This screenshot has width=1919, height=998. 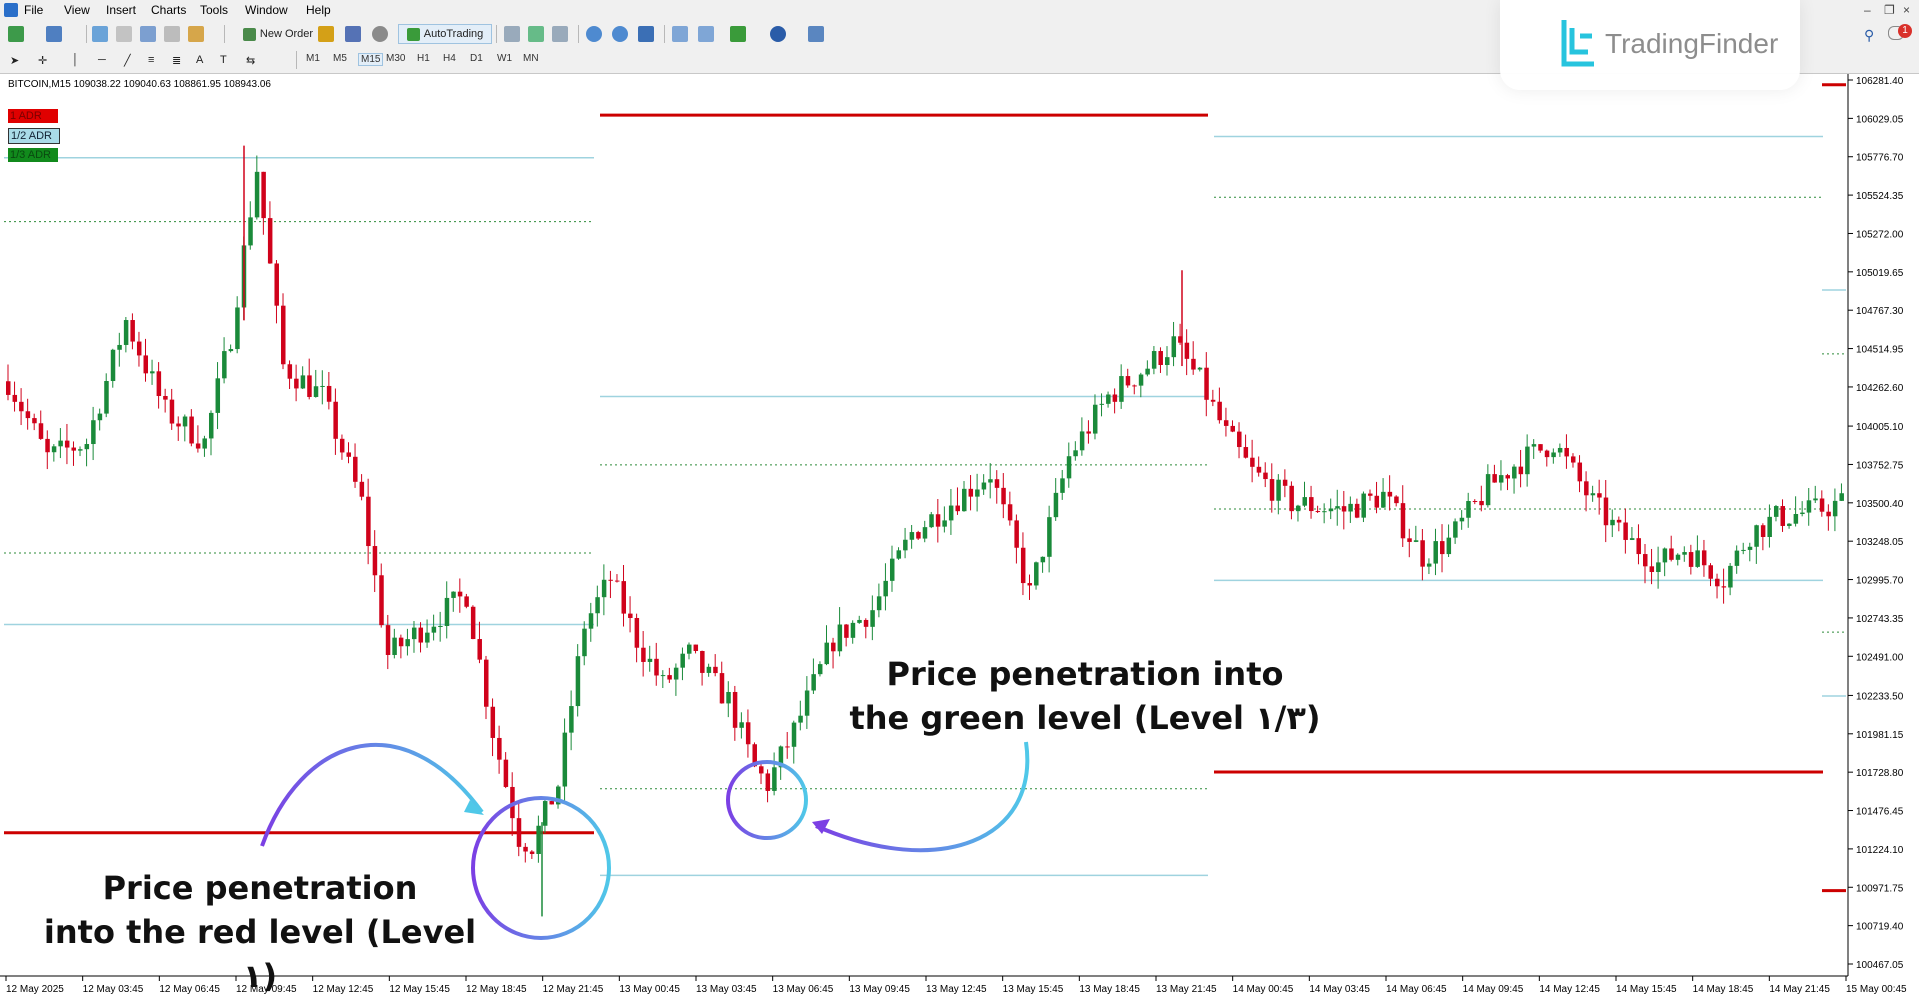 I want to click on navigator-icon, so click(x=148, y=34).